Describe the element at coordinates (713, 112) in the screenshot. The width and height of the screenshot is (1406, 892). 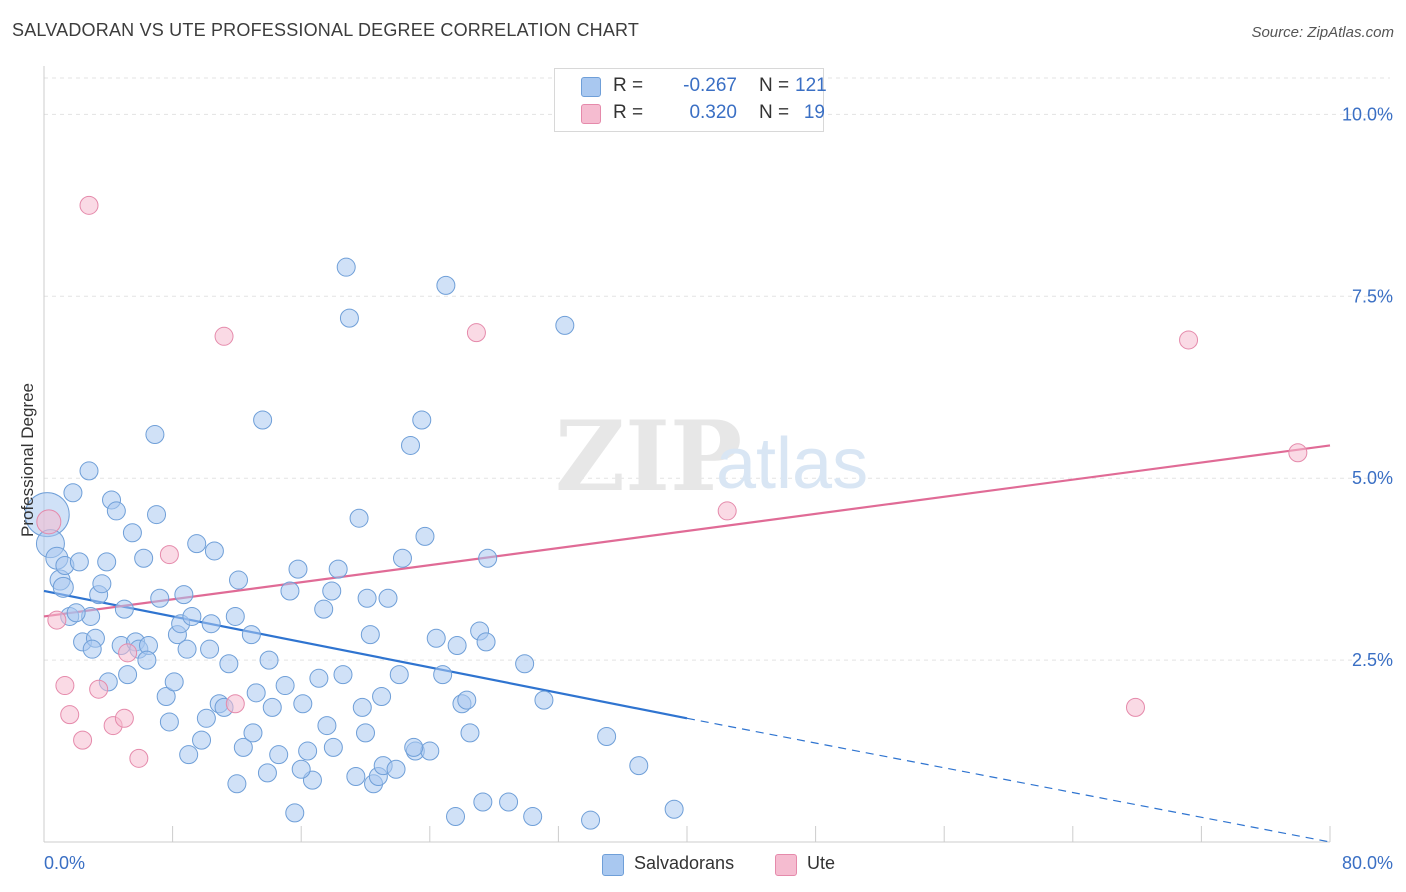
I see `r-value: 0.320` at that location.